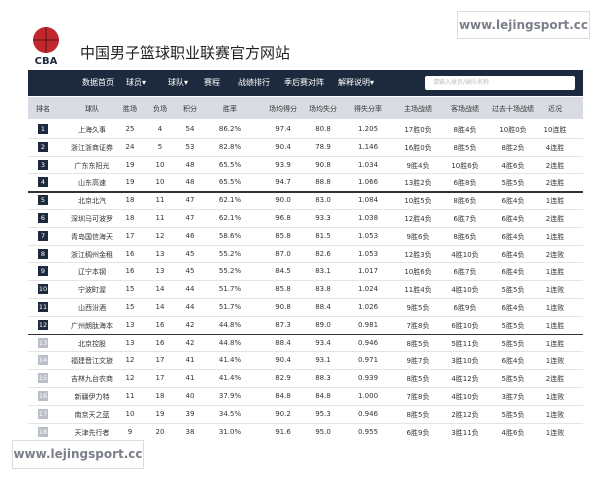 The image size is (600, 480). I want to click on table-cell: 44.8%, so click(230, 324).